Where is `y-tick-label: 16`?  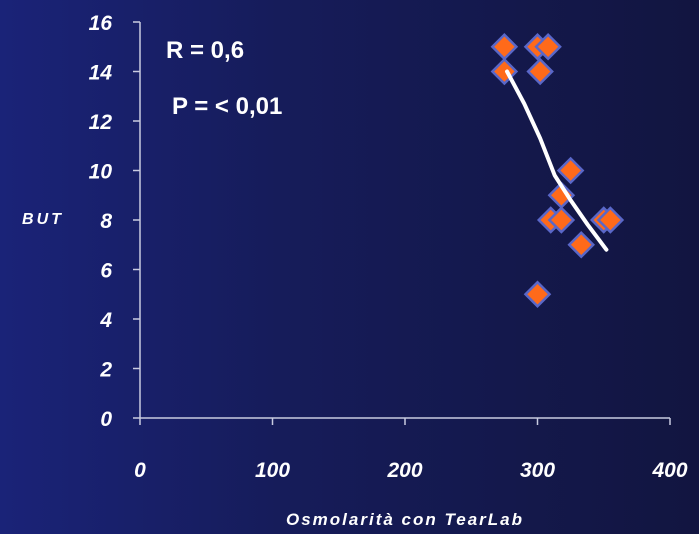
y-tick-label: 16 is located at coordinates (101, 23).